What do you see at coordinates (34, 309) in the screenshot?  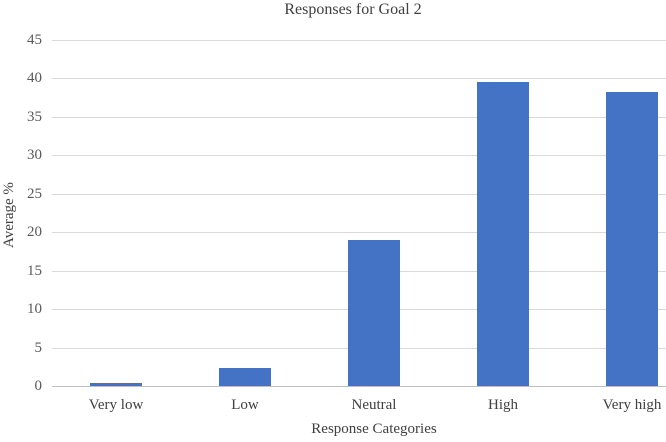 I see `y-tick-label: 10` at bounding box center [34, 309].